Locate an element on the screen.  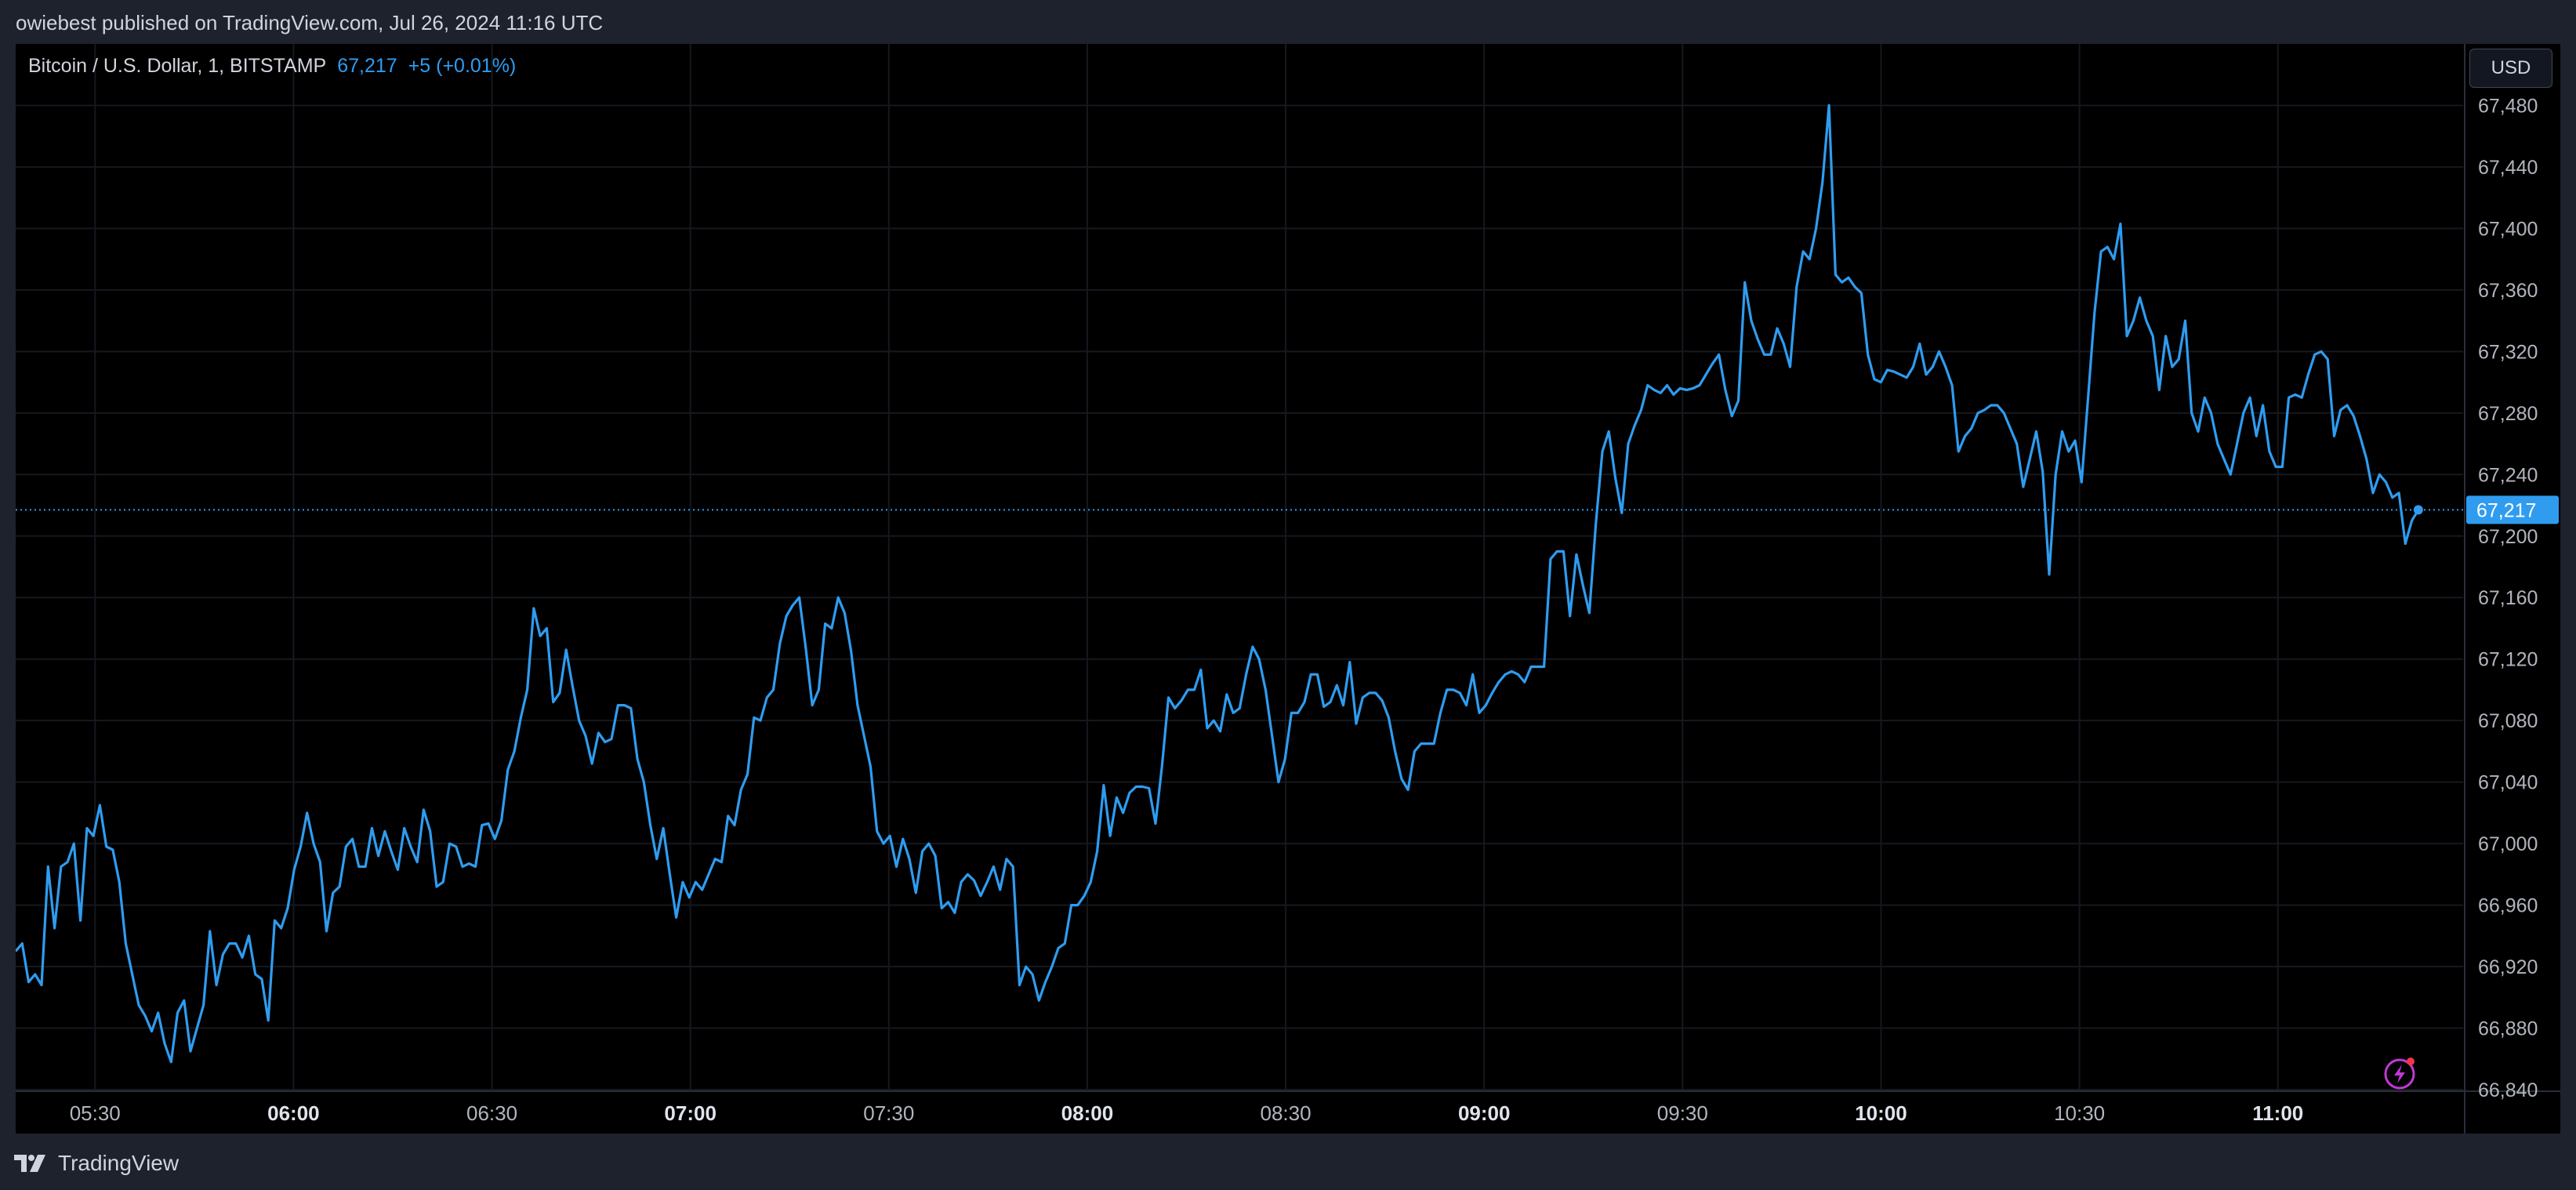
x-tick-label: 08:00 is located at coordinates (1087, 1113).